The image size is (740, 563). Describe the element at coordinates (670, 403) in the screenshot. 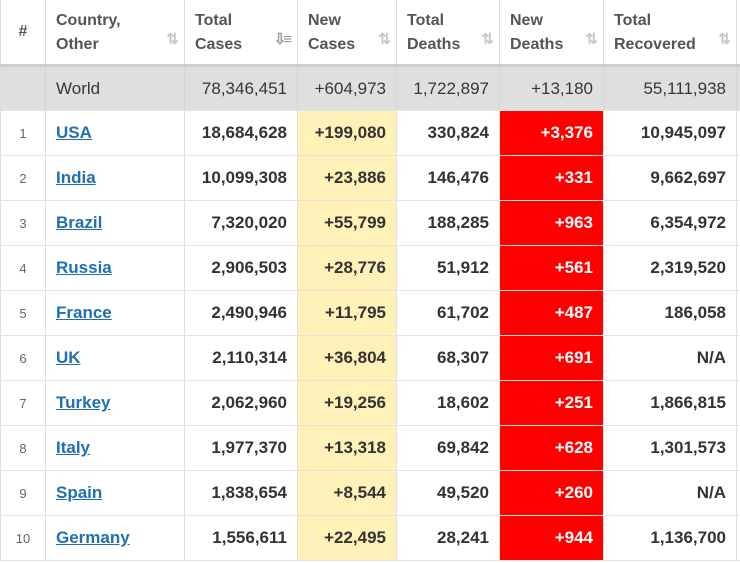

I see `total-recovered-cell: 1,866,815` at that location.